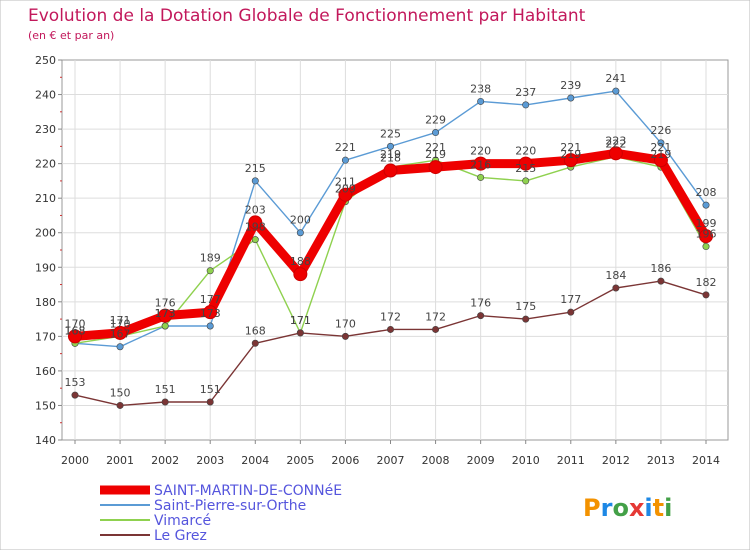 The height and width of the screenshot is (550, 750). What do you see at coordinates (45, 267) in the screenshot?
I see `y-tick-label: 190` at bounding box center [45, 267].